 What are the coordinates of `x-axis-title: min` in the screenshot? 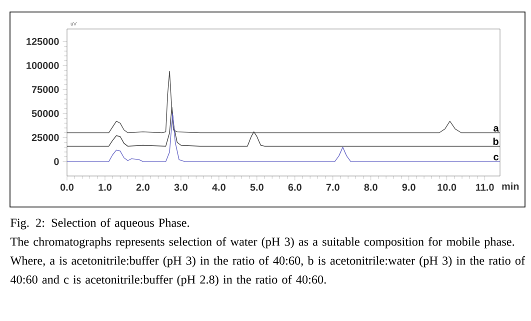 It's located at (510, 186).